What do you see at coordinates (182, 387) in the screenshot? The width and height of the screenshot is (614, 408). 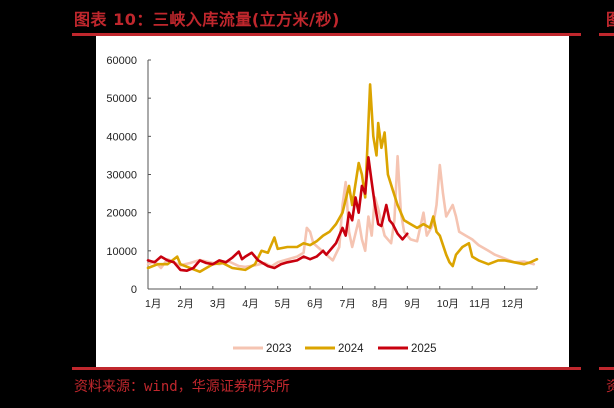 I see `source-note: 资料来源：wind，华源证券研究所` at bounding box center [182, 387].